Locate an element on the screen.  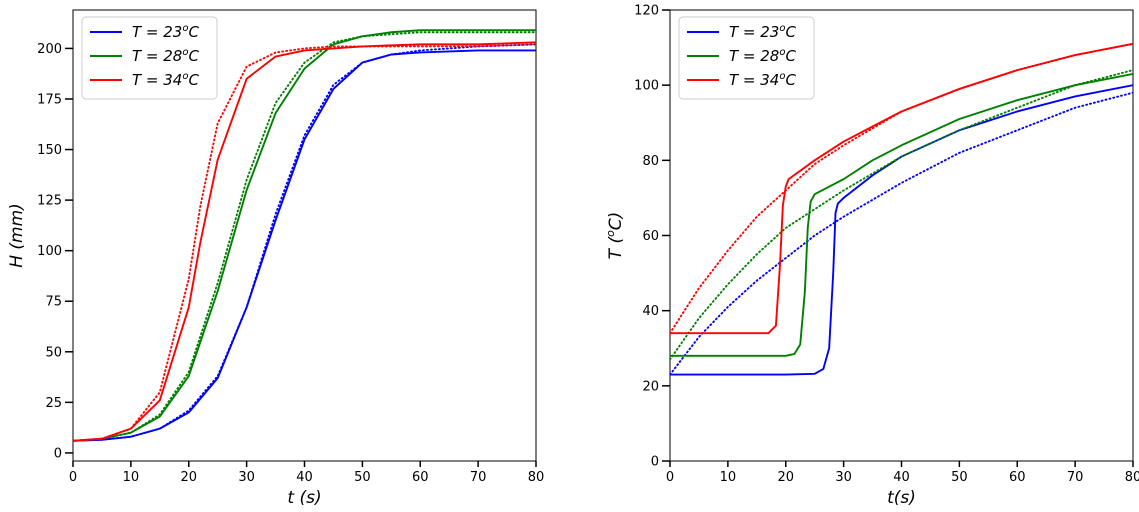
y-tick-label: 25 is located at coordinates (53, 403).